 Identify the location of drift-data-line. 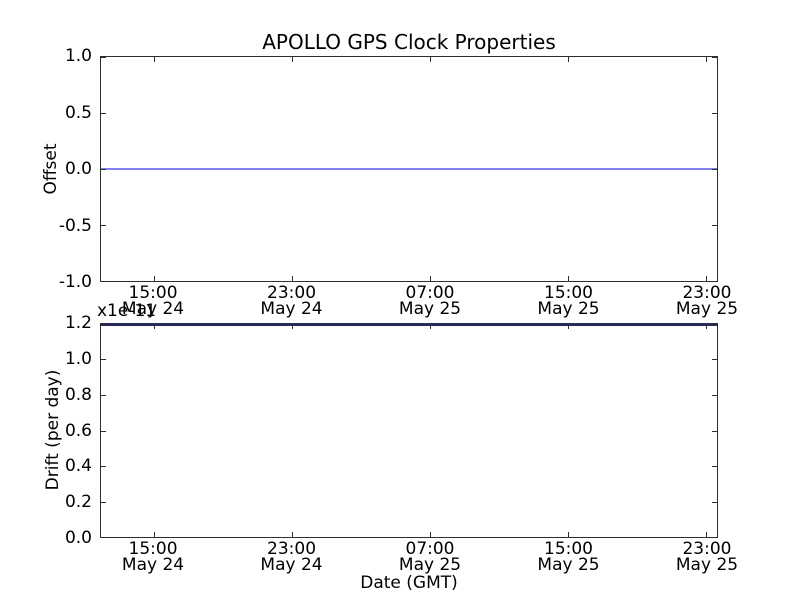
(409, 324).